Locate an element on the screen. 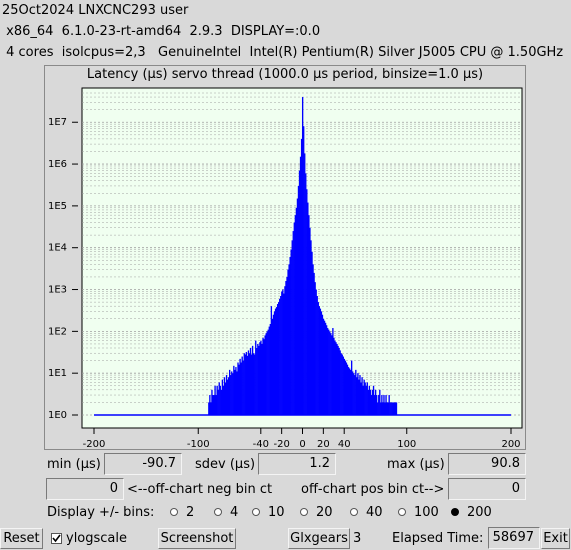 The width and height of the screenshot is (571, 550). elapsed-label: Elapsed Time: is located at coordinates (438, 538).